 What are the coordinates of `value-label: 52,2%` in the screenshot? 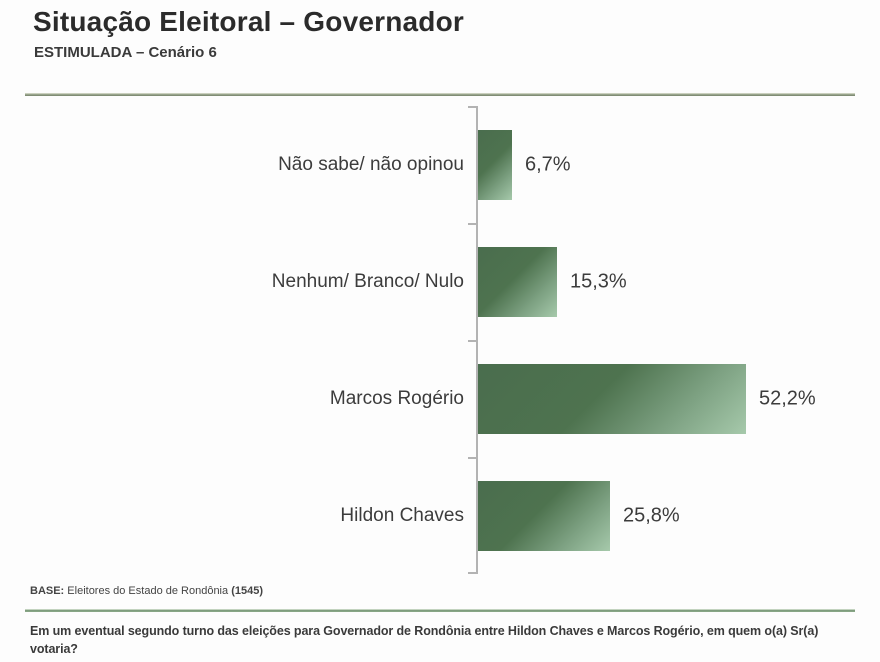 It's located at (787, 398).